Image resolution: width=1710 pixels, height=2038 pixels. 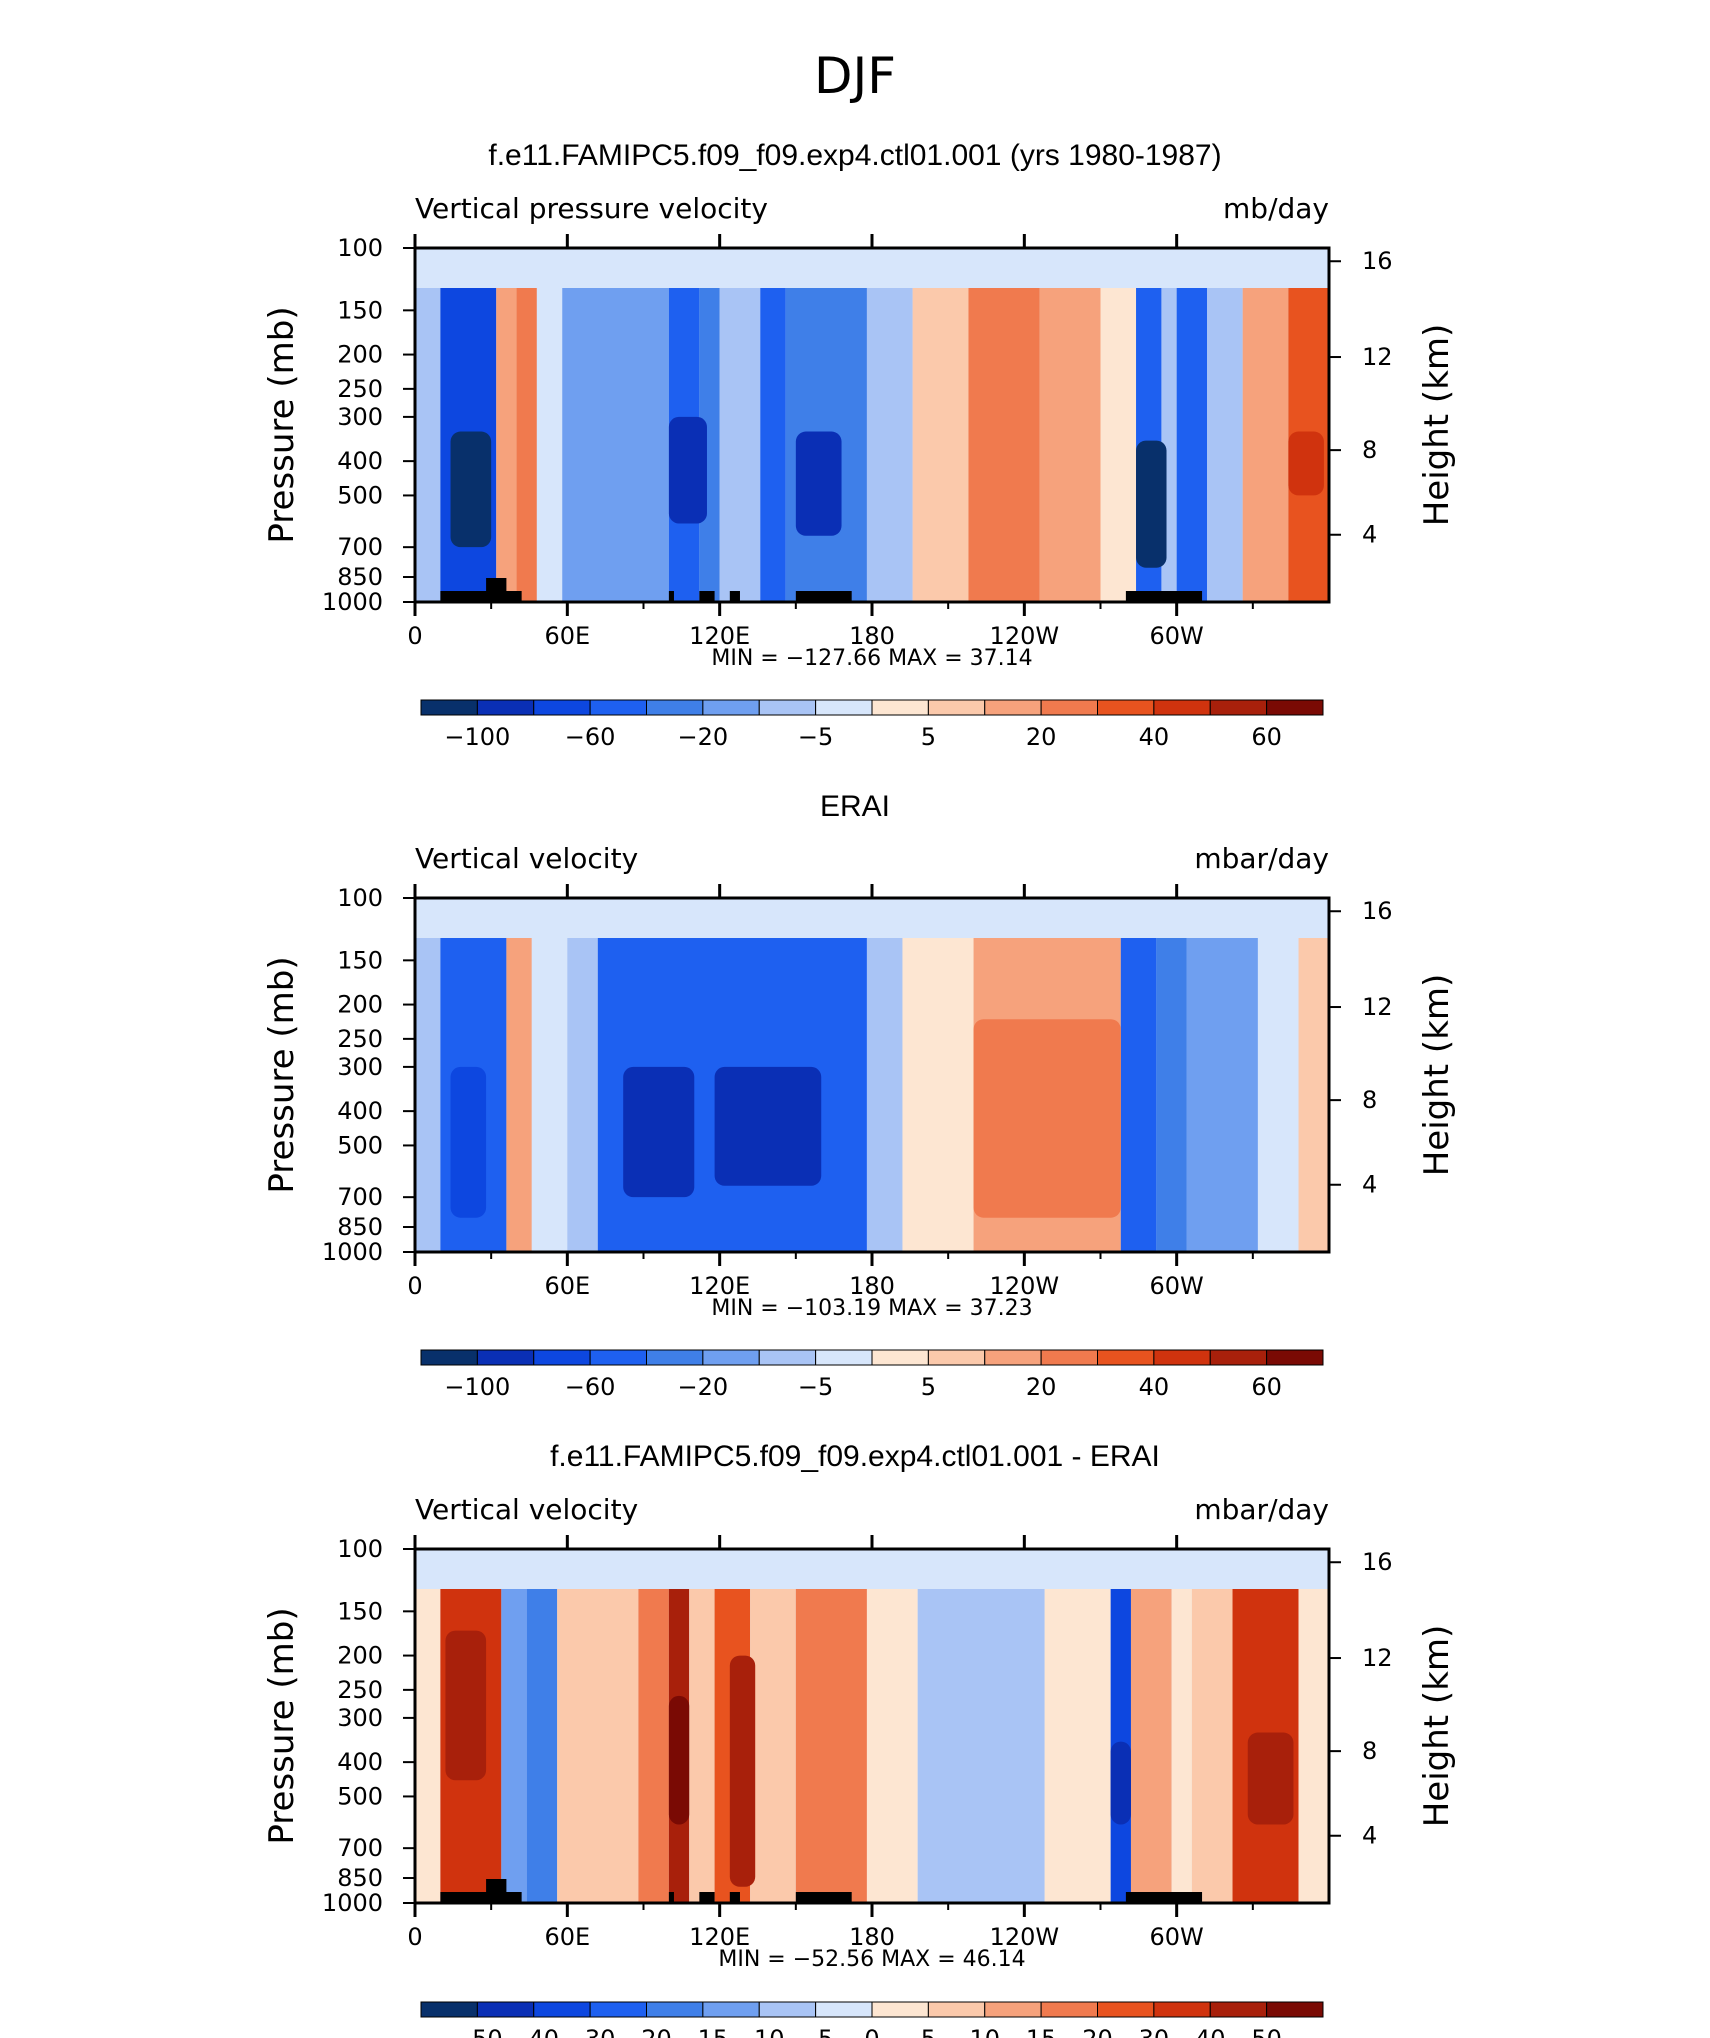 I want to click on min-max-readout: MIN = −127.66 MAX = 37.14, so click(x=871, y=658).